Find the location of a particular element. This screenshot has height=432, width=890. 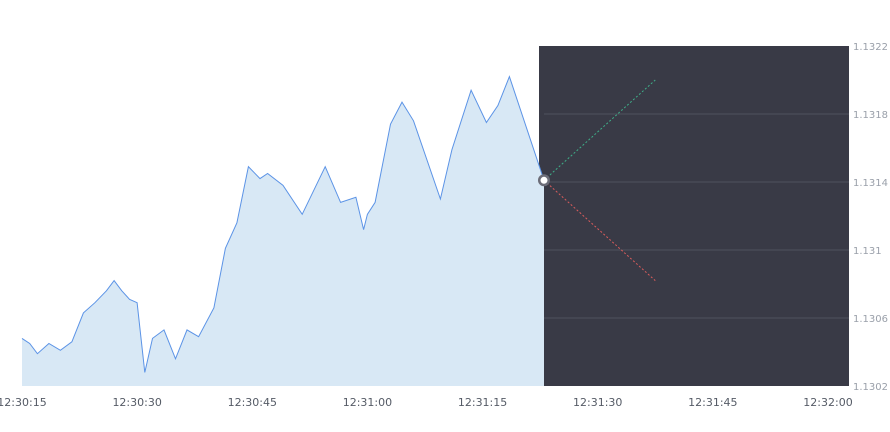

y-tick-label: 1.1314 is located at coordinates (870, 183).